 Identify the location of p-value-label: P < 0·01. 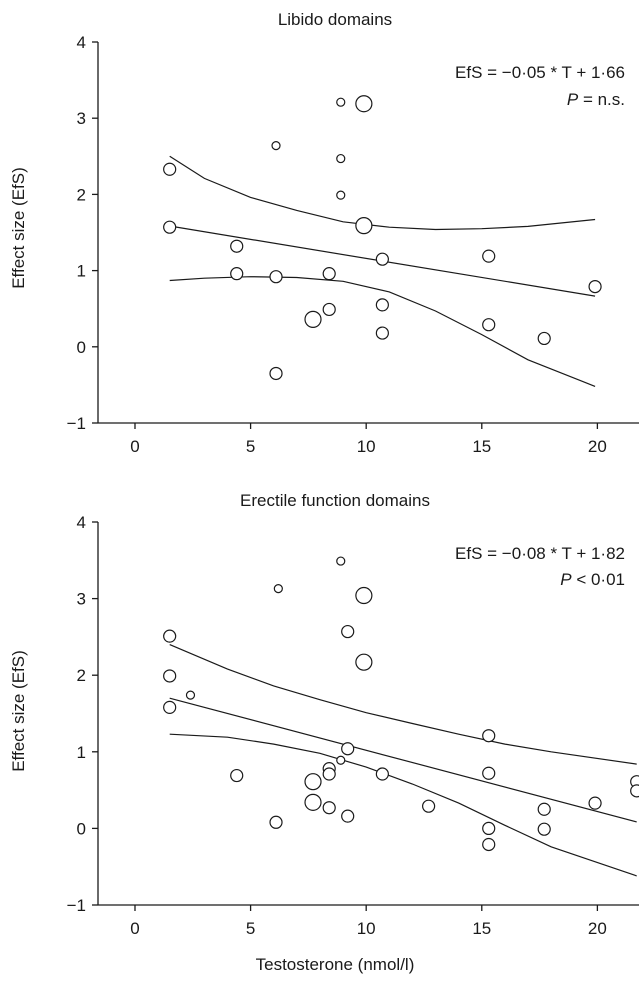
(592, 579).